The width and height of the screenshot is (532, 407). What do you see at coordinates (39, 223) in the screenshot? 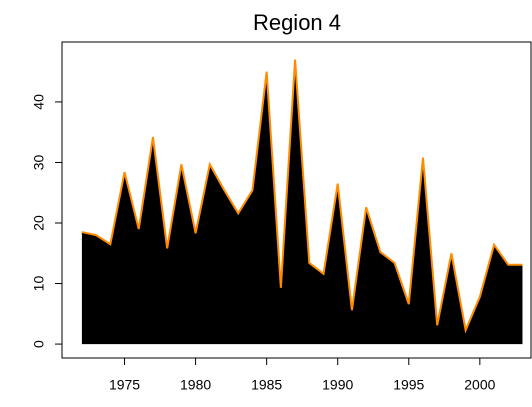
I see `y-tick-label: 20` at bounding box center [39, 223].